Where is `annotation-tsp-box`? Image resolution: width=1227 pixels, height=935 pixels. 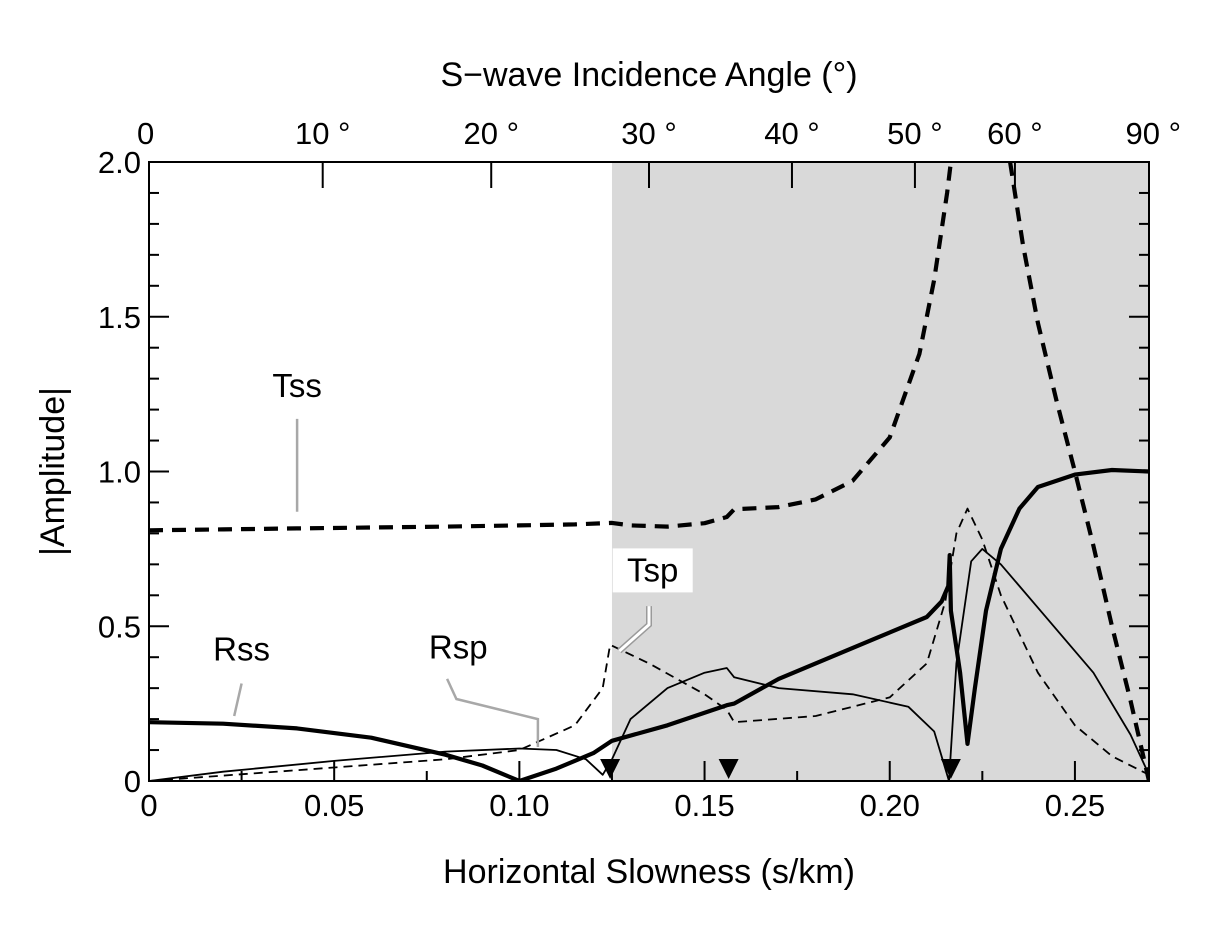
annotation-tsp-box is located at coordinates (652, 570).